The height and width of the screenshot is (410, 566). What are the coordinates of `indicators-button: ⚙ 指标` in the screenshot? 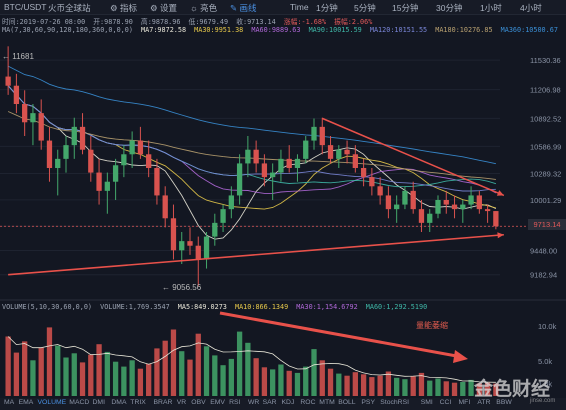 It's located at (123, 8).